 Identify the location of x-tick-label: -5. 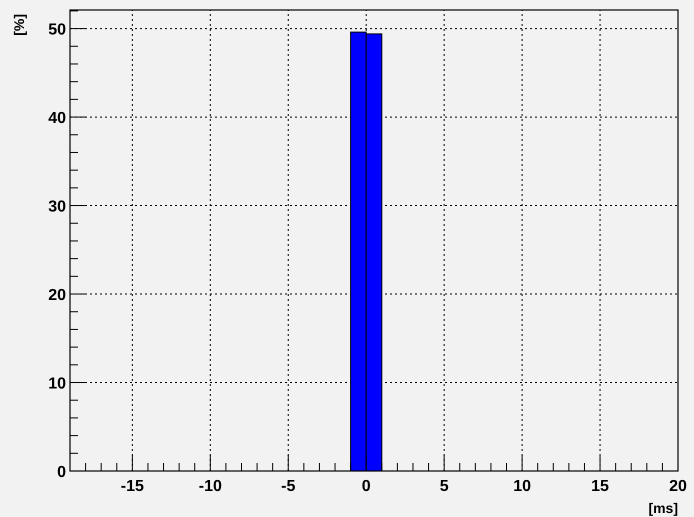
(288, 486).